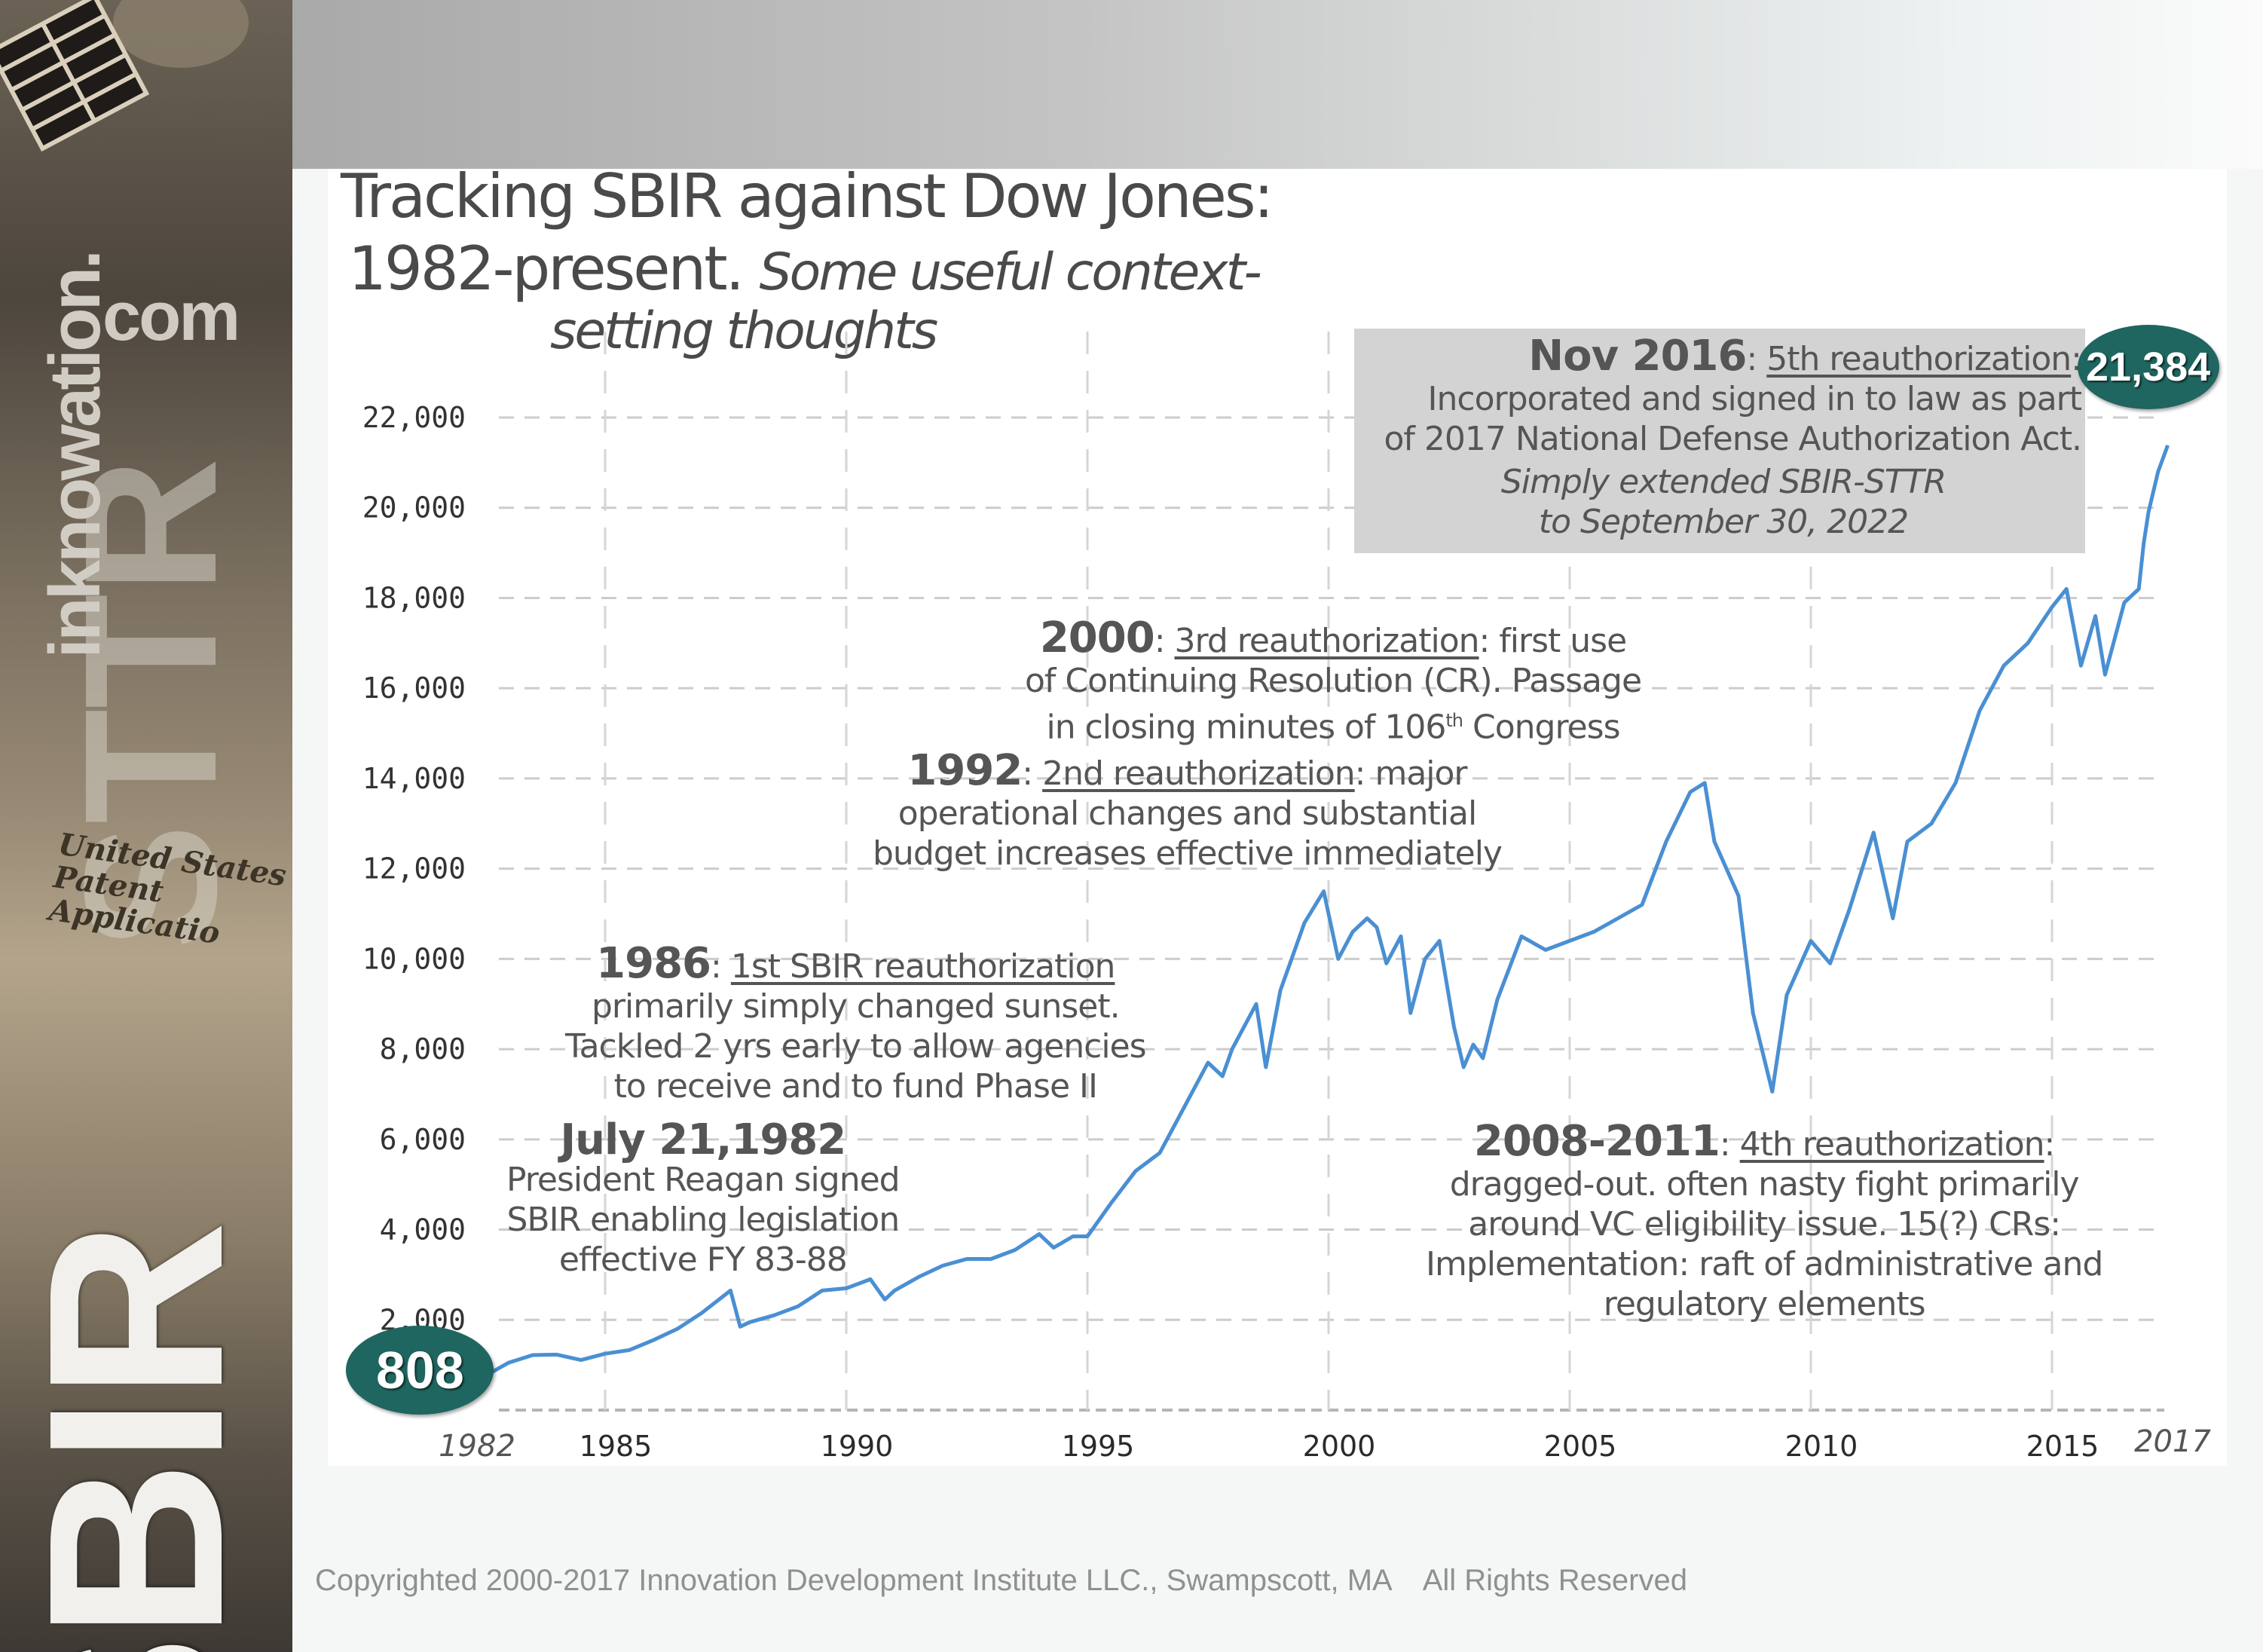 This screenshot has width=2263, height=1652. I want to click on title-subtitle: Some useful context-, so click(1010, 273).